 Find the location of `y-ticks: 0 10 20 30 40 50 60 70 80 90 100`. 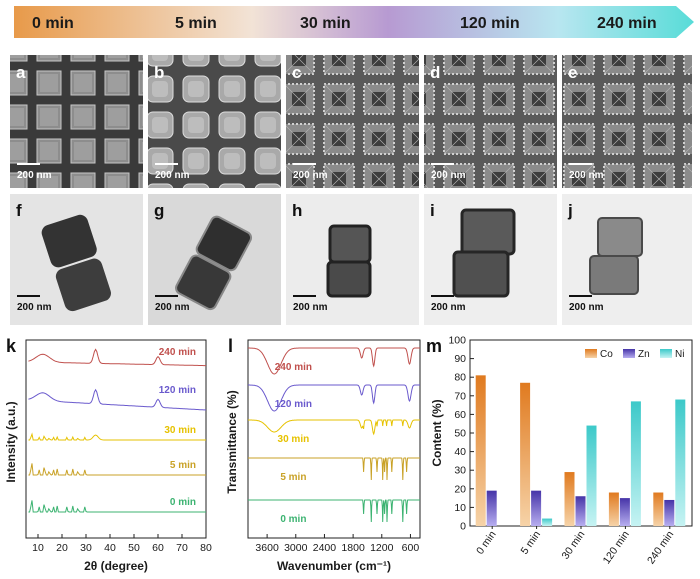

y-ticks: 0 10 20 30 40 50 60 70 80 90 100 is located at coordinates (461, 434).